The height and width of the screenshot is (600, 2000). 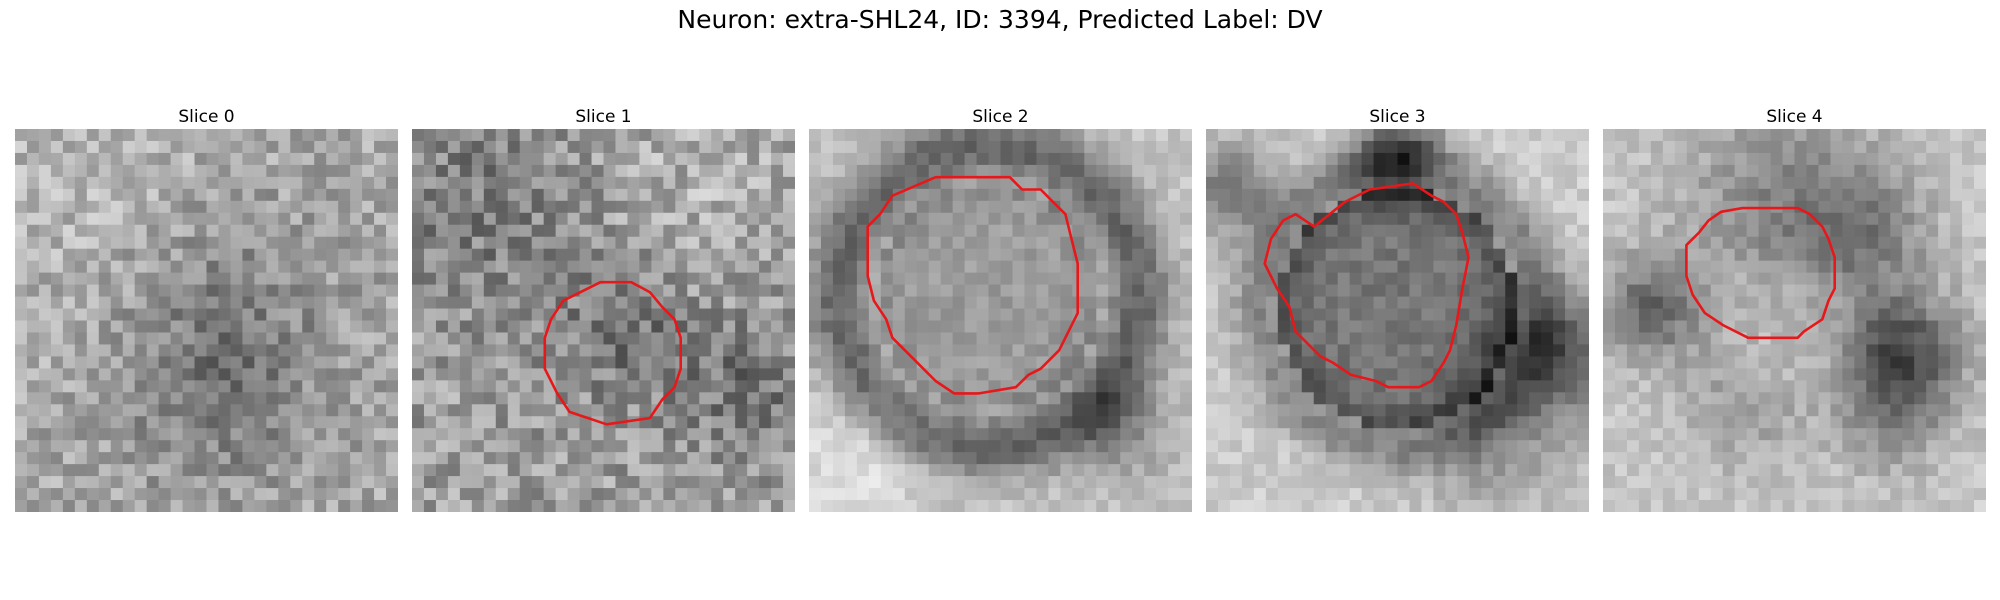 I want to click on slice-panel-1: Slice 1, so click(x=603, y=308).